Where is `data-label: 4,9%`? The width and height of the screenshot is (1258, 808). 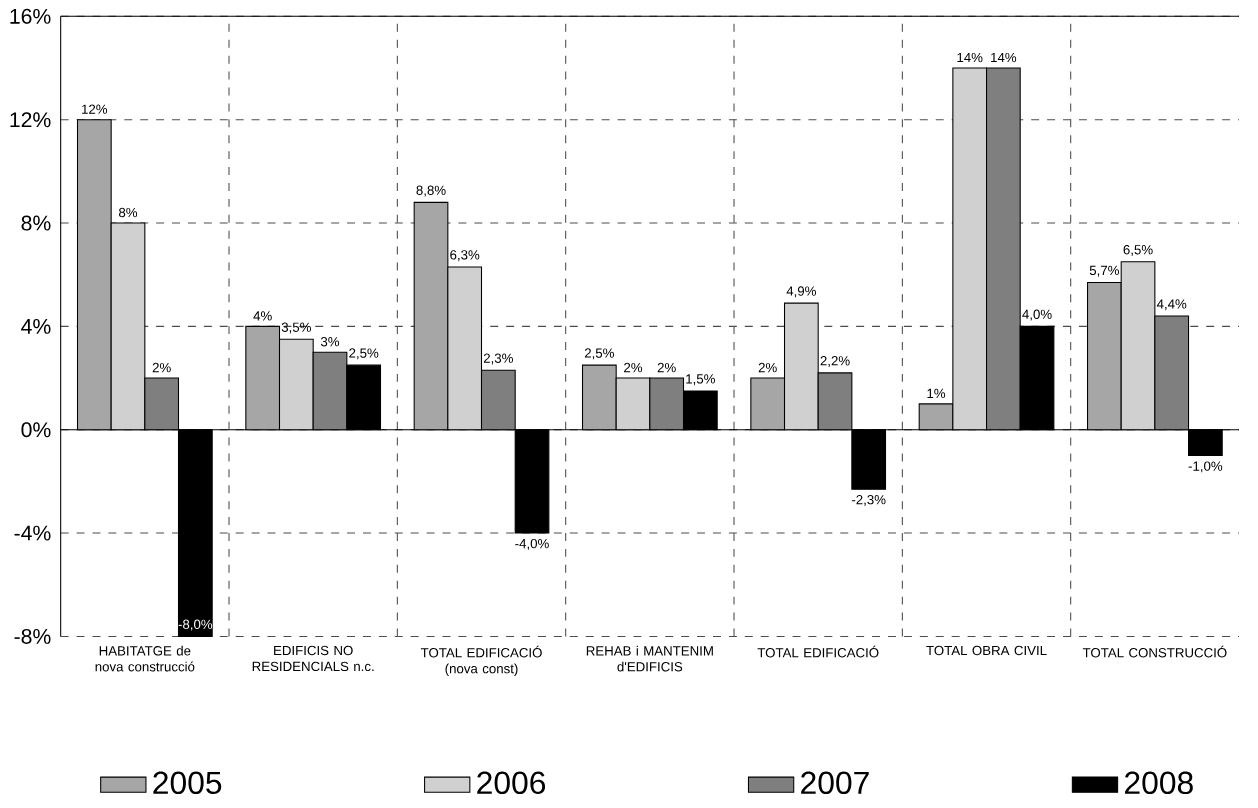 data-label: 4,9% is located at coordinates (801, 292).